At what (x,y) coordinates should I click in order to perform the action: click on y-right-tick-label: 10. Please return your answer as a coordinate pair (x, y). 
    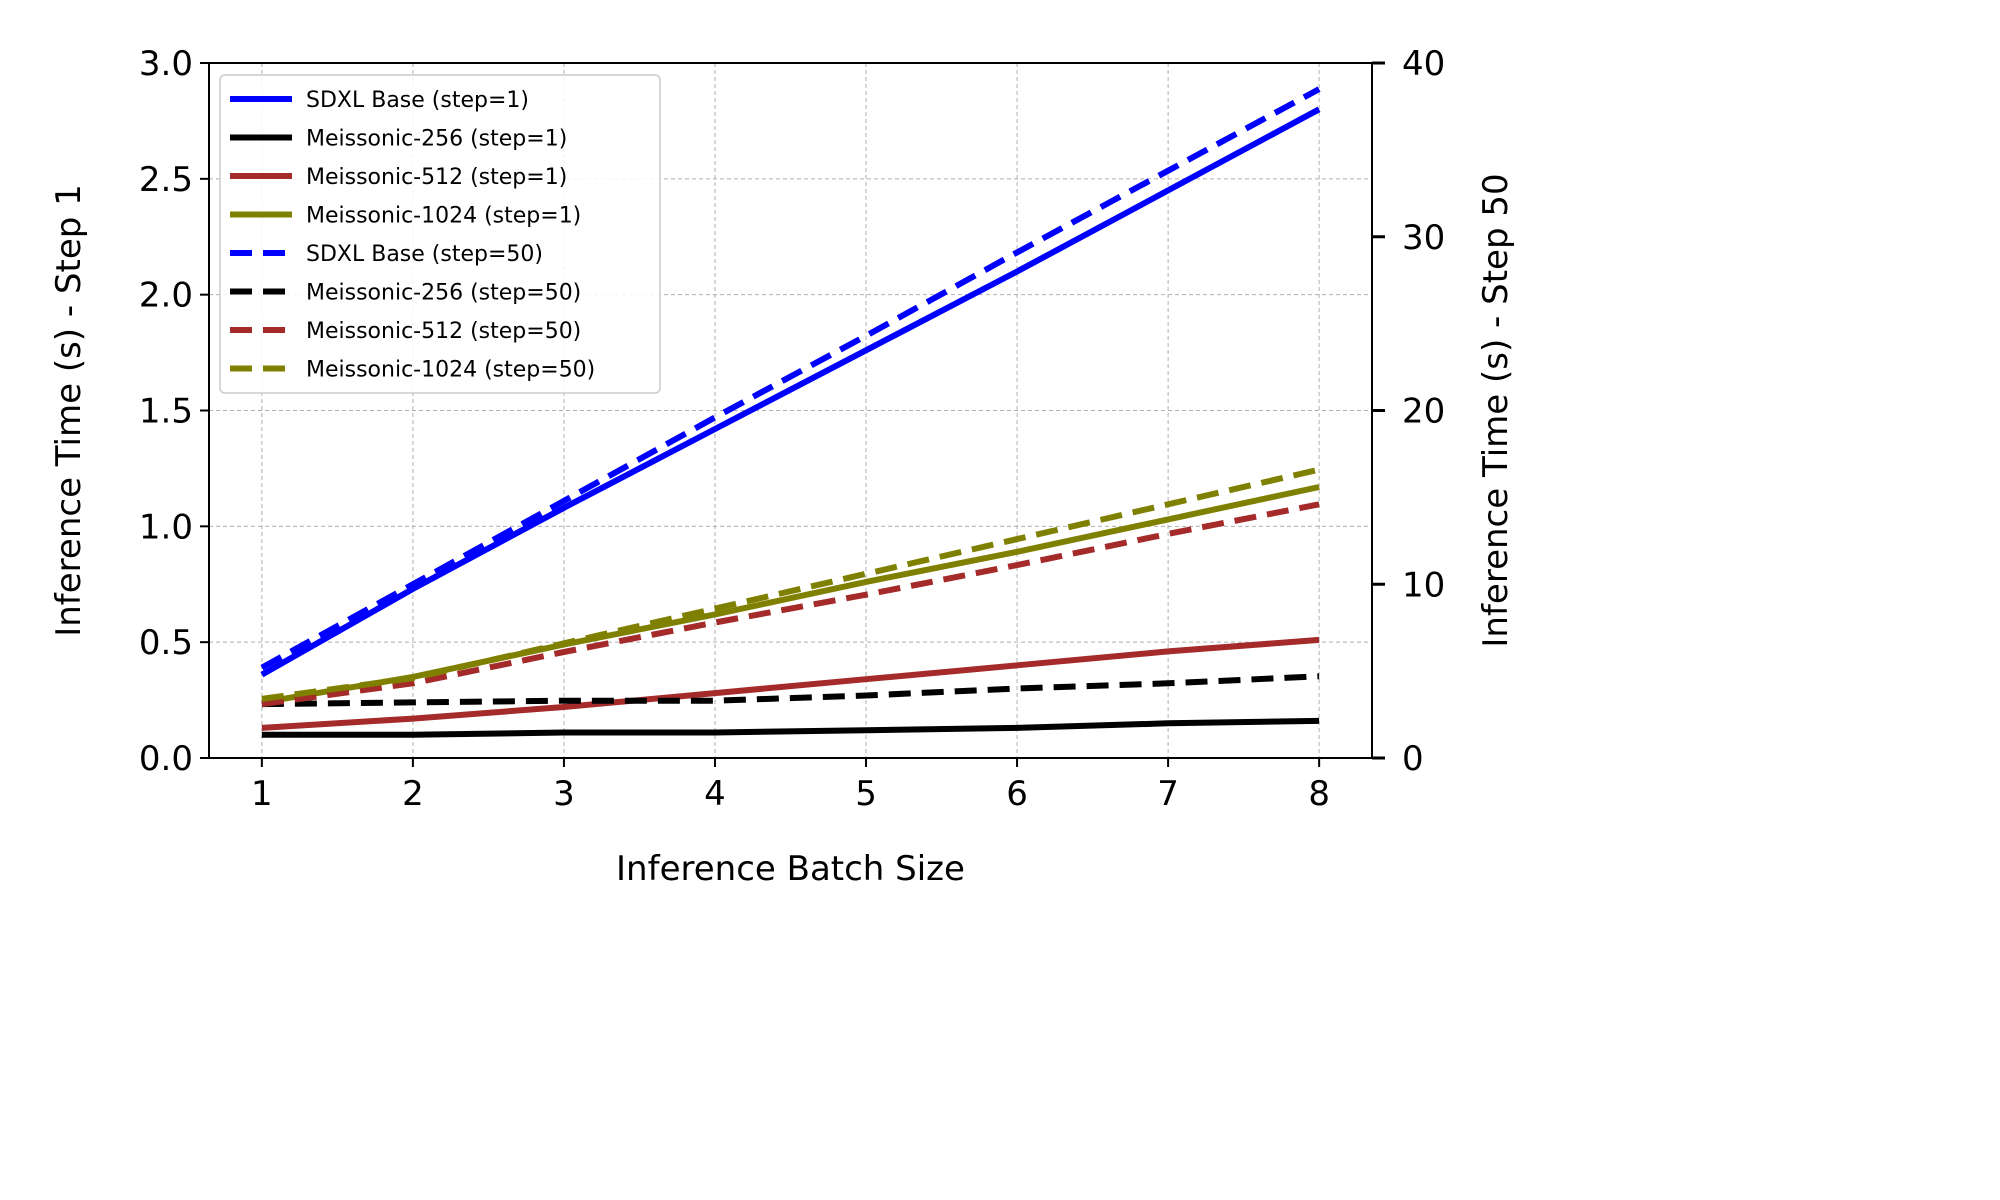
    Looking at the image, I should click on (1423, 585).